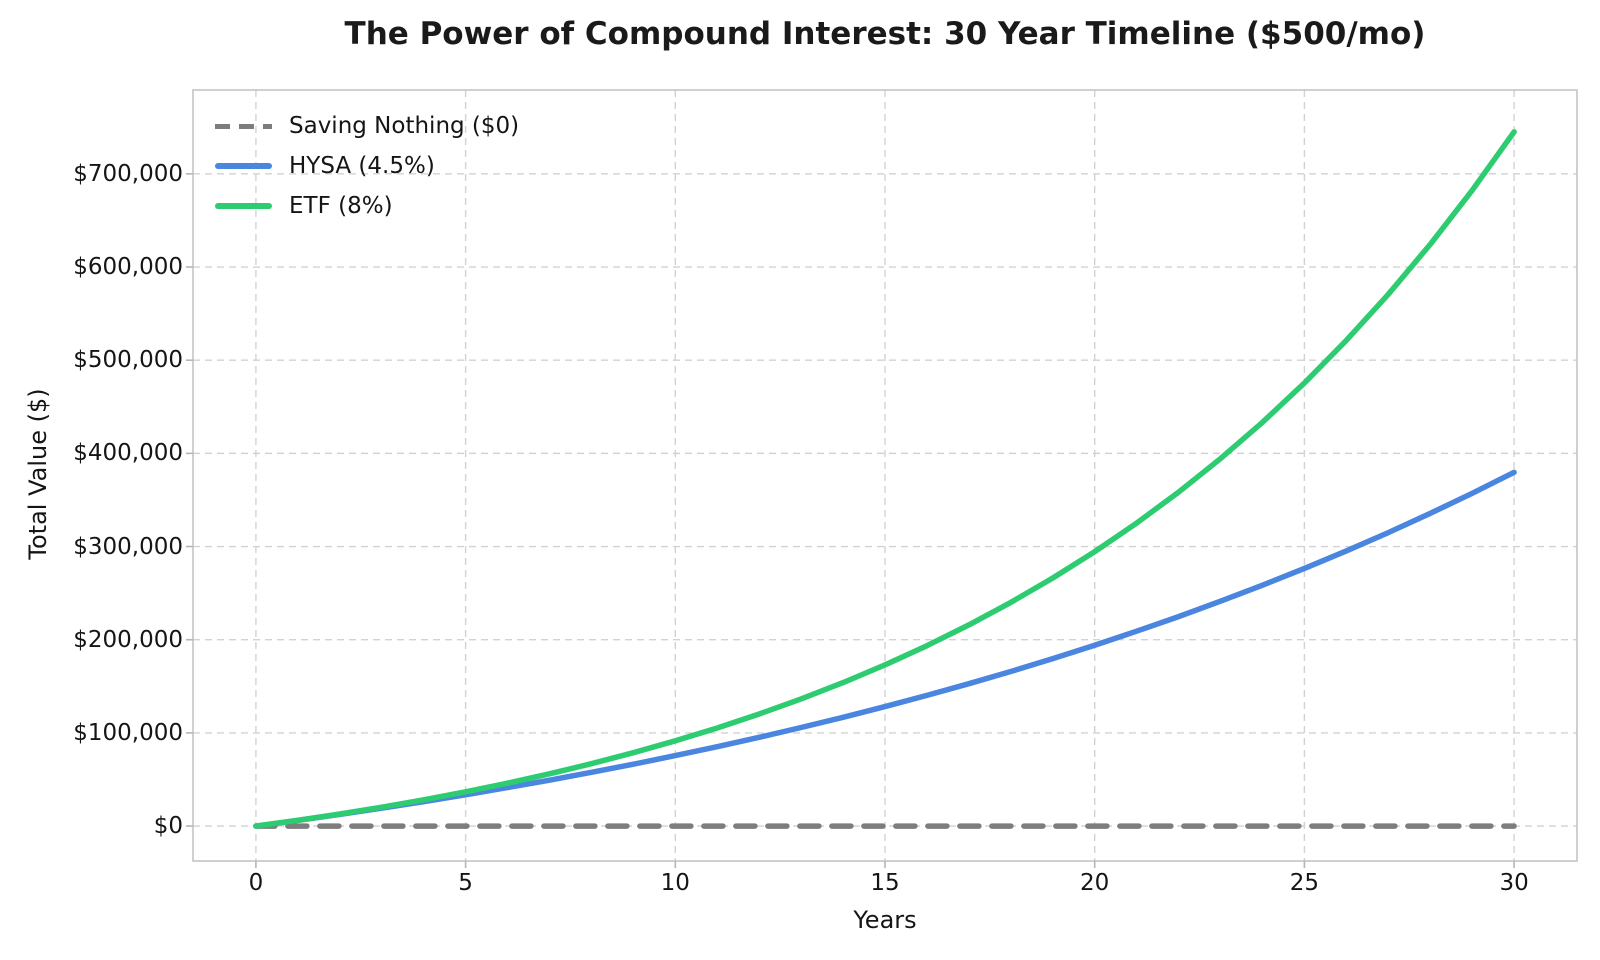  I want to click on x-tick-label: 10, so click(675, 883).